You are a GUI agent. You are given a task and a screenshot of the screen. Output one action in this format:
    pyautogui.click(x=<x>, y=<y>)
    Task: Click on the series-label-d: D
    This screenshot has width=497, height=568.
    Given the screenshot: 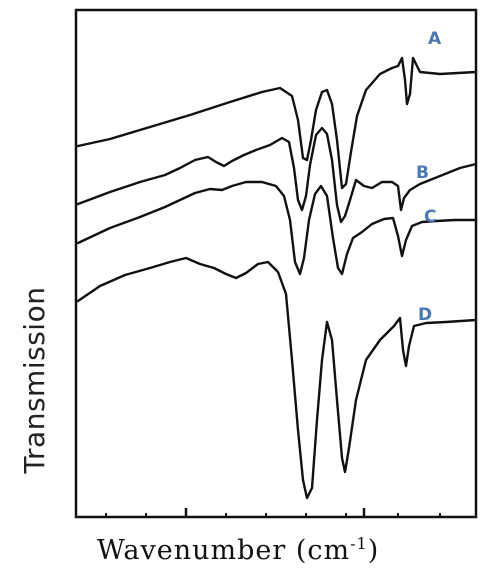 What is the action you would take?
    pyautogui.click(x=425, y=315)
    